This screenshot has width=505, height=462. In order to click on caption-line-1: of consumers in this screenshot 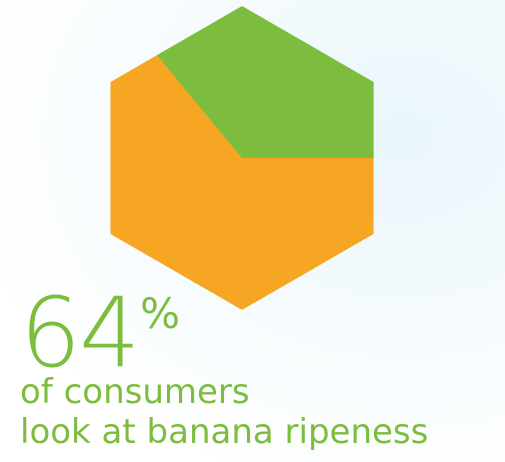, I will do `click(224, 392)`.